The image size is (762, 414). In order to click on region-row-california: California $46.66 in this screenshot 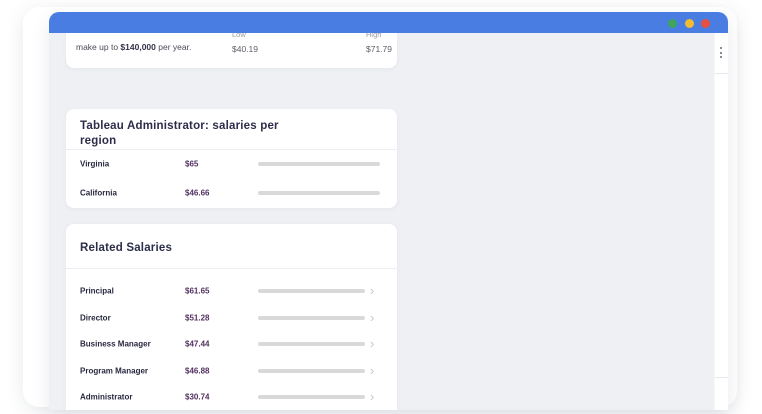, I will do `click(231, 194)`.